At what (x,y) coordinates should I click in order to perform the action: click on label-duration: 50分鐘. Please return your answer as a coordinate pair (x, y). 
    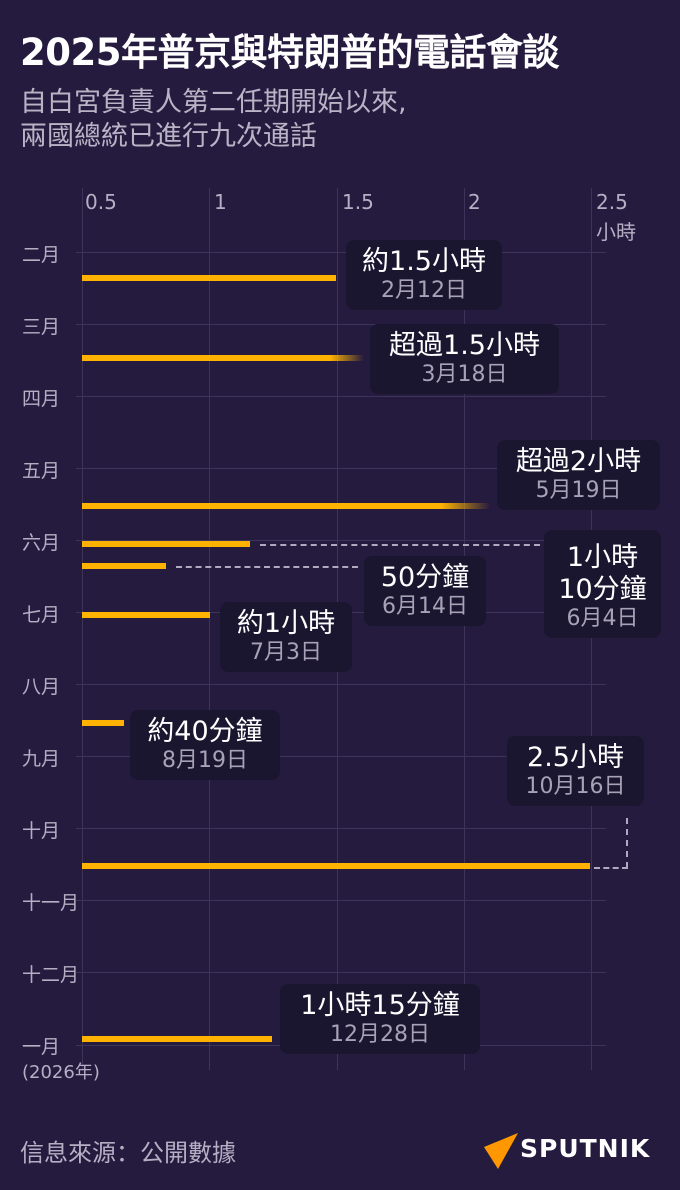
    Looking at the image, I should click on (425, 577).